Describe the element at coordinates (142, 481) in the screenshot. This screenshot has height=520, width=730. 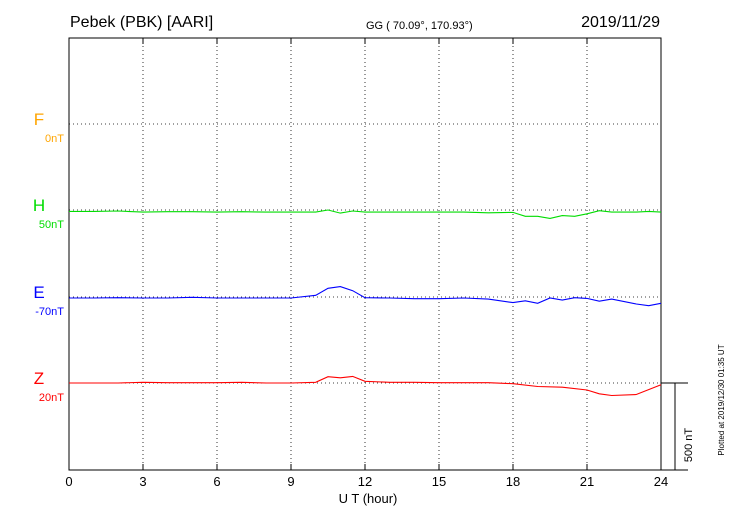
I see `x-tick-label: 3` at that location.